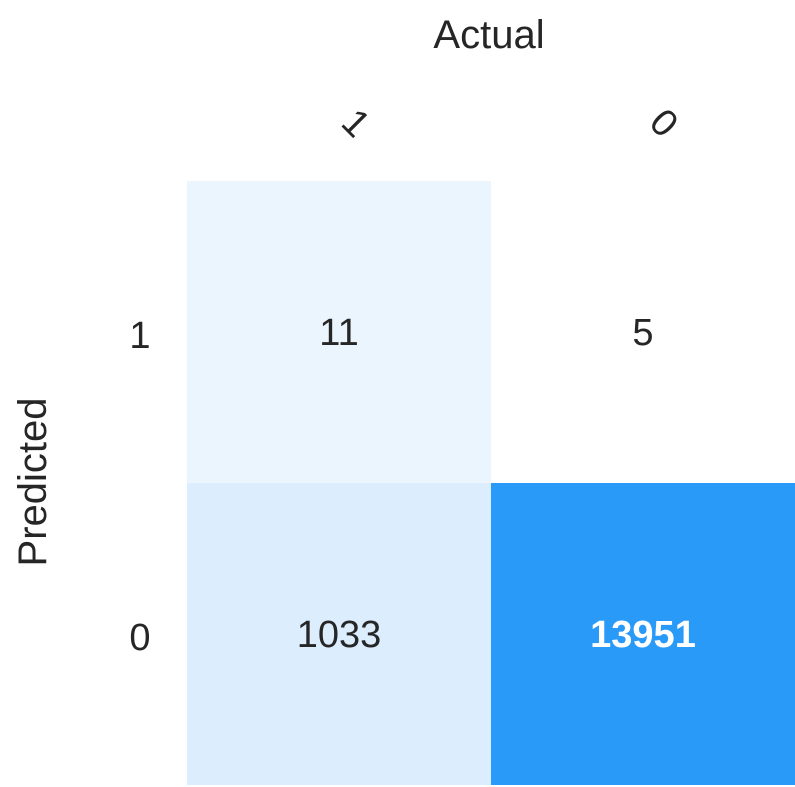 The height and width of the screenshot is (787, 795). I want to click on heatmap-cell-r1-c0, so click(339, 634).